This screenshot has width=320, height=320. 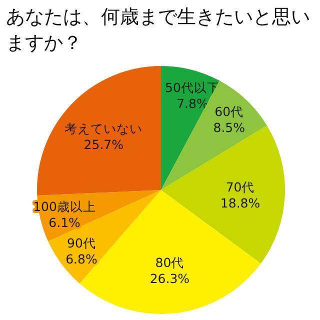 What do you see at coordinates (240, 202) in the screenshot?
I see `data-label: 18.8%` at bounding box center [240, 202].